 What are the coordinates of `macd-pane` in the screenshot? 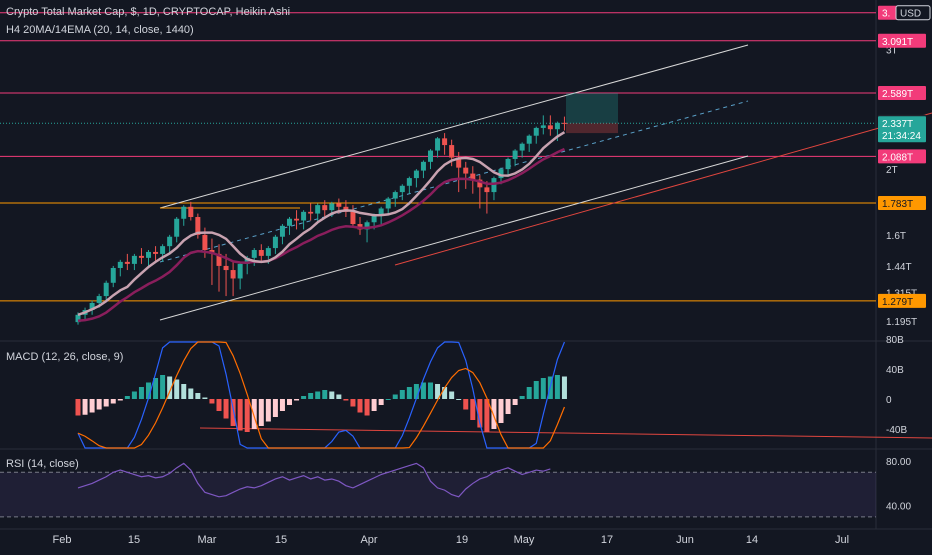 It's located at (321, 395).